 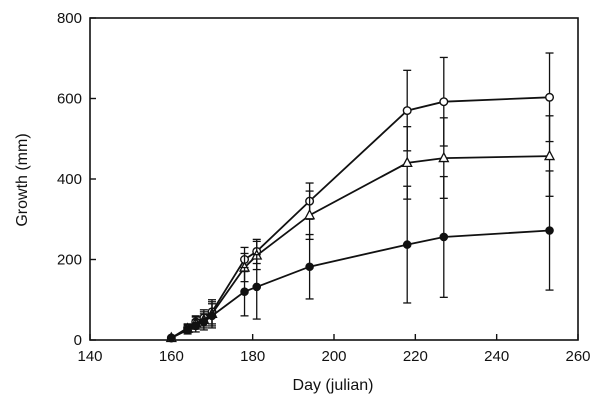 I want to click on y-tick-label: 200, so click(x=69, y=260).